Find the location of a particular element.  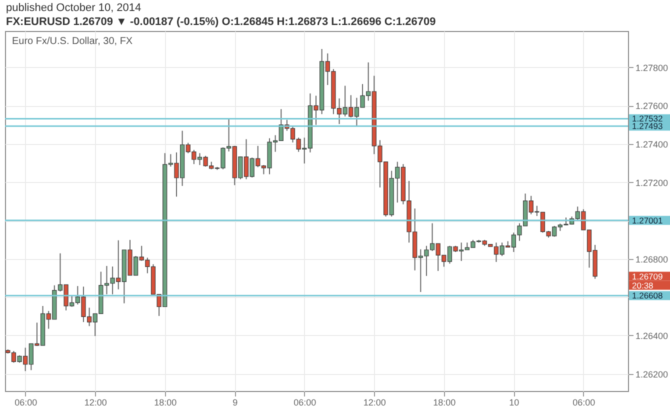

text: 20:38 is located at coordinates (643, 285).